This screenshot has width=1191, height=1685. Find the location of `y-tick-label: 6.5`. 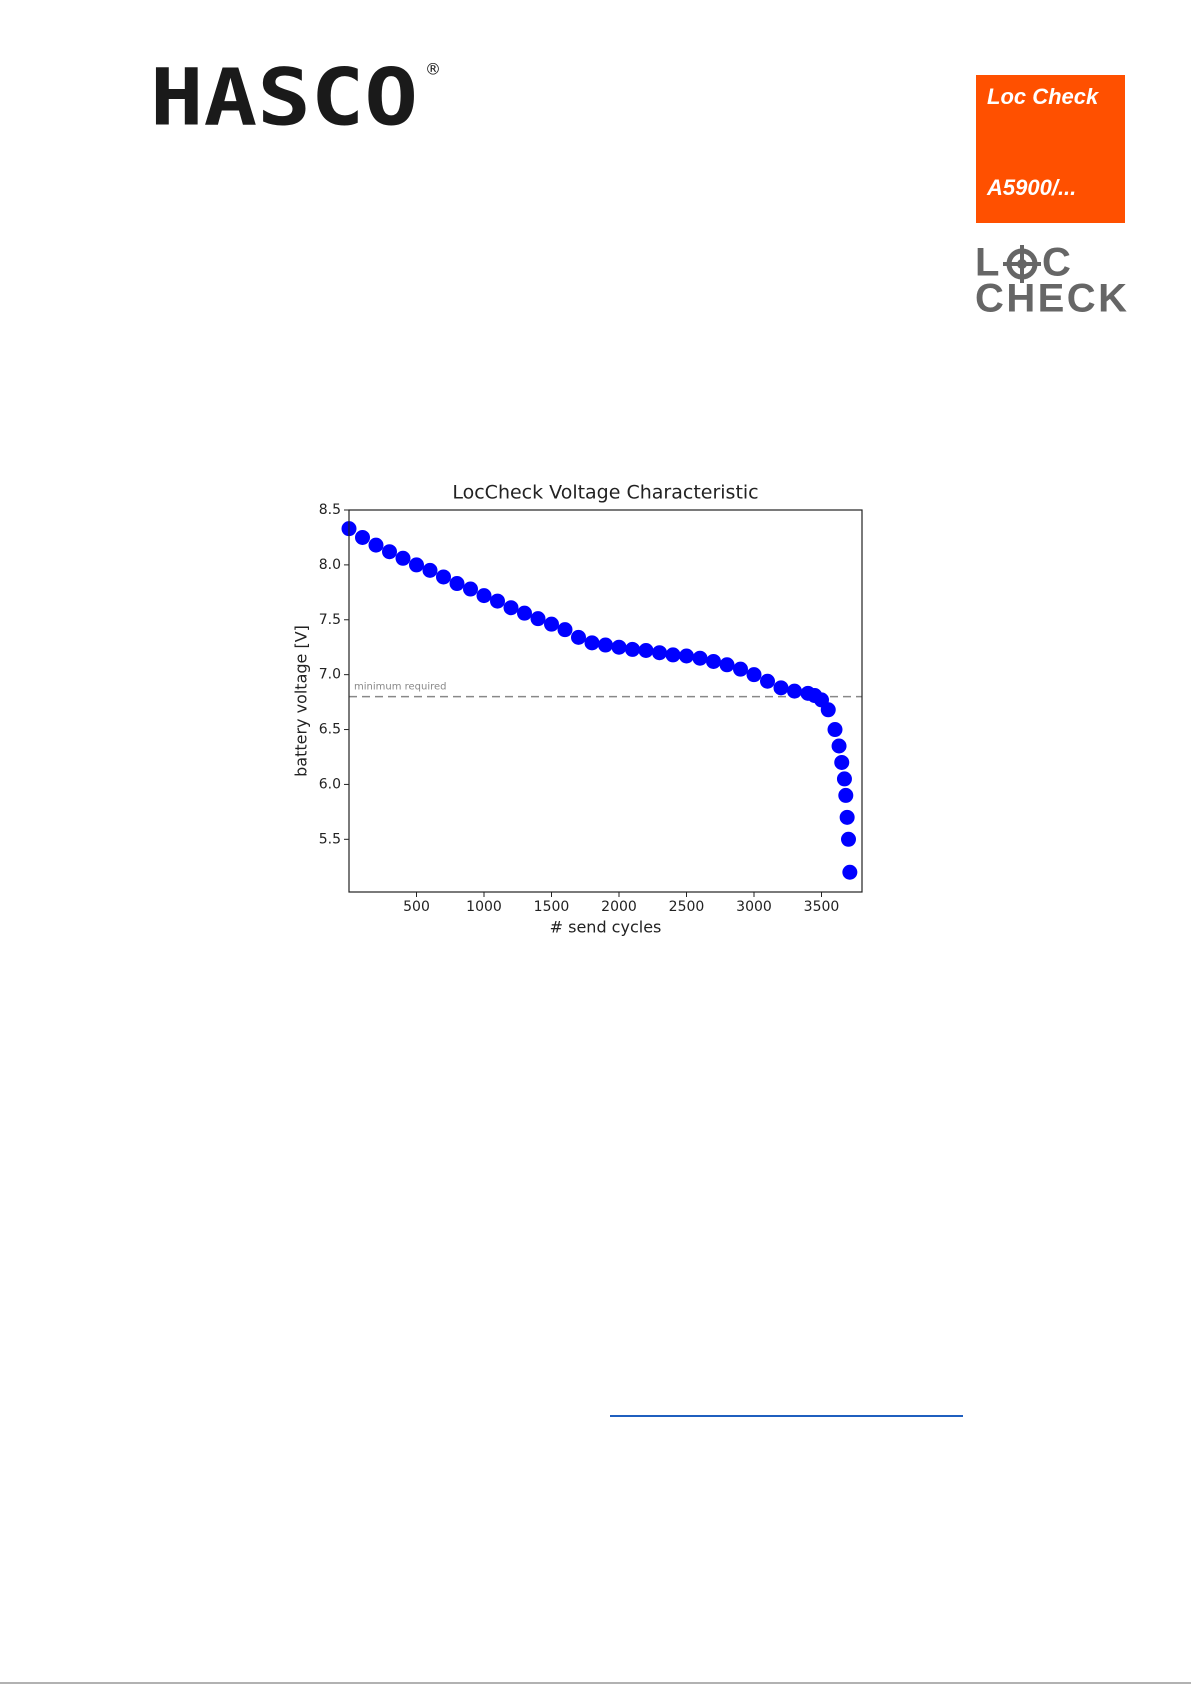

y-tick-label: 6.5 is located at coordinates (330, 730).